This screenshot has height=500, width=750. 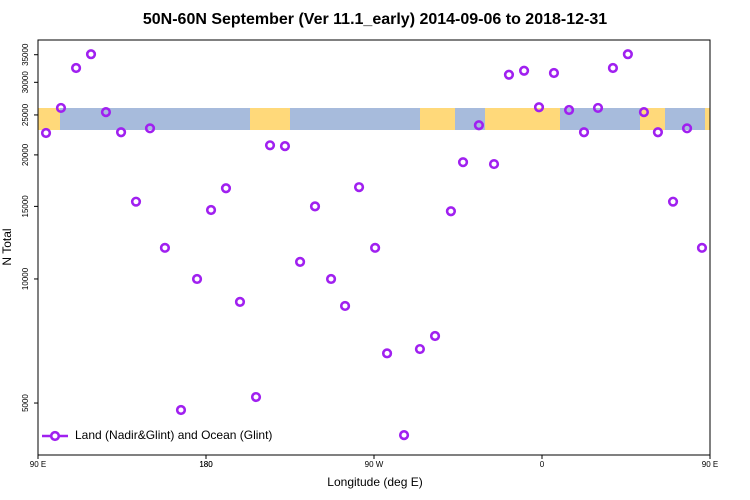 I want to click on y-tick-label: 5000, so click(x=25, y=403).